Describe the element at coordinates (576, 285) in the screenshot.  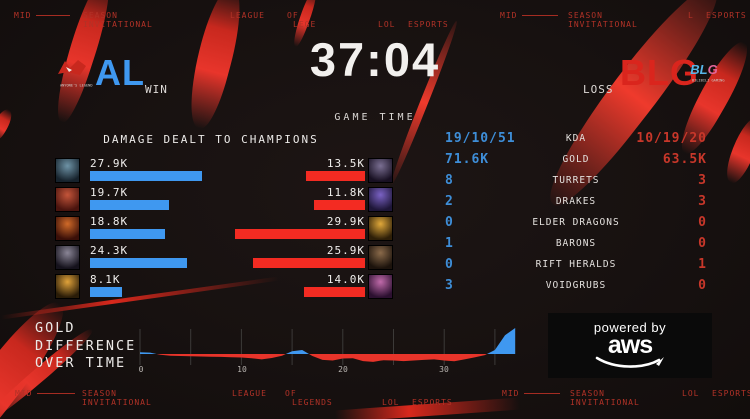
I see `stat-label: VOIDGRUBS` at that location.